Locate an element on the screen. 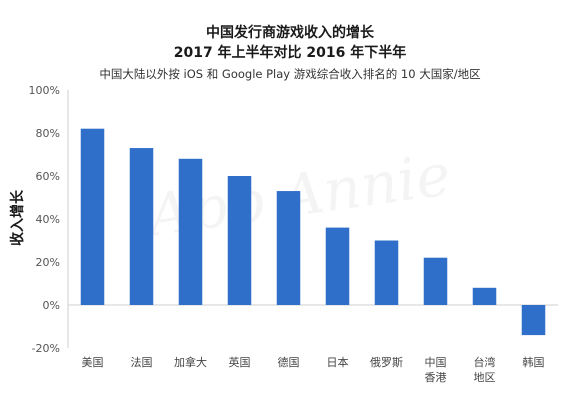 The height and width of the screenshot is (407, 580). x-tick-label: 中国香港 is located at coordinates (436, 370).